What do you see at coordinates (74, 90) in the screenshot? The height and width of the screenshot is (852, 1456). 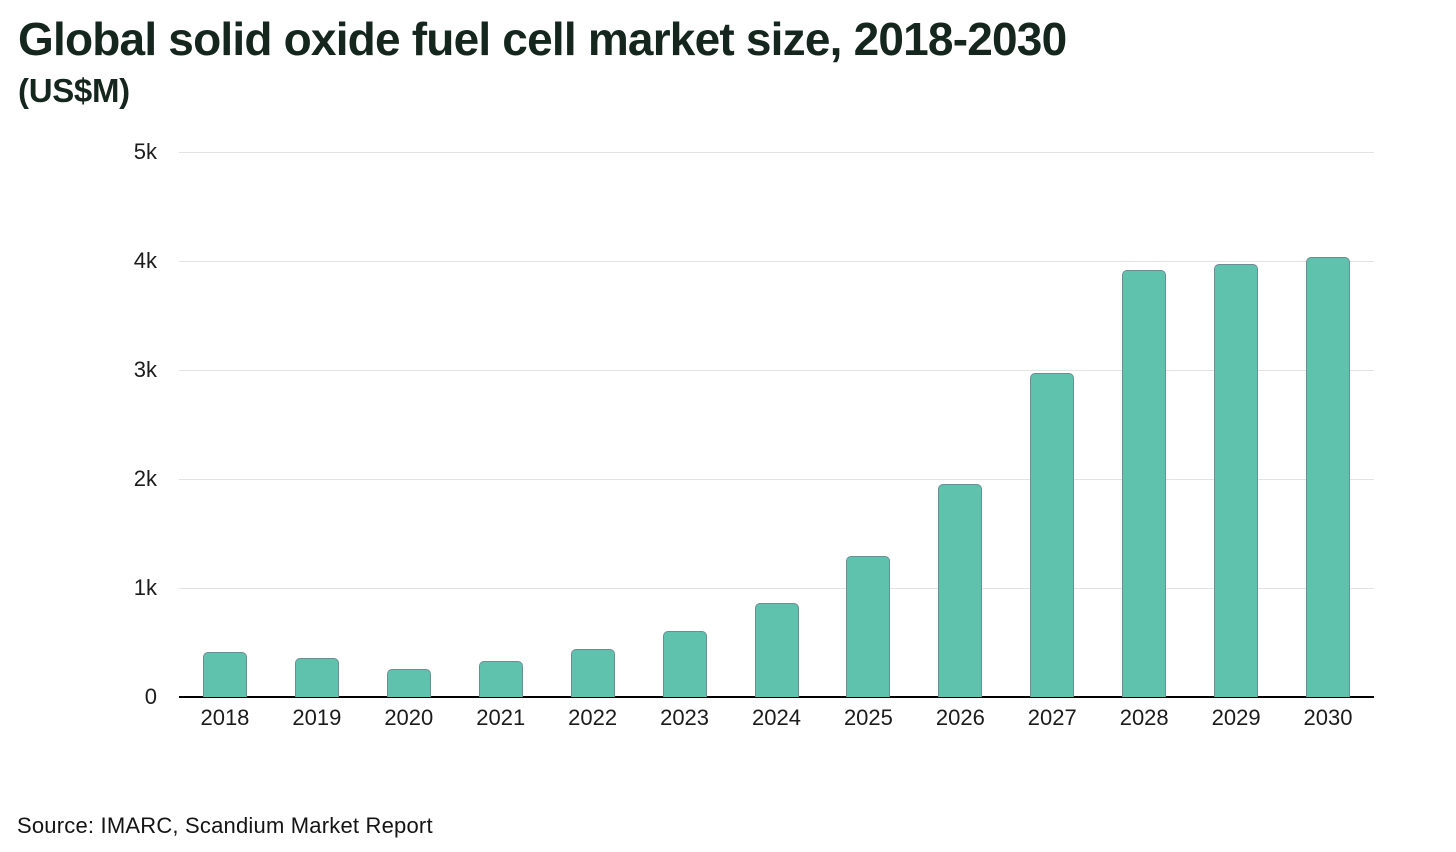 I see `chart-subtitle: (US$M)` at bounding box center [74, 90].